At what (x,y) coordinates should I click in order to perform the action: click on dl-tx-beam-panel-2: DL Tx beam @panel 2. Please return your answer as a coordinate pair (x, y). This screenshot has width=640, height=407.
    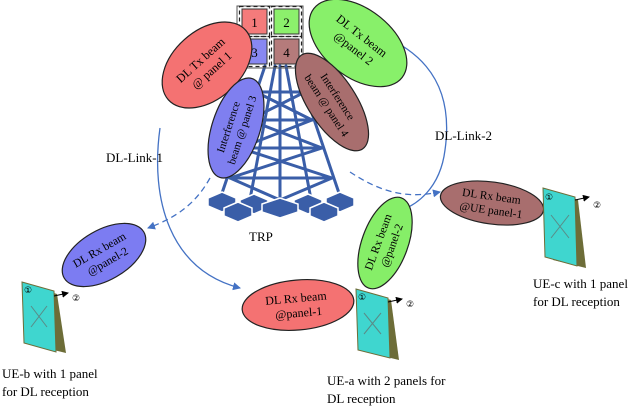
    Looking at the image, I should click on (358, 44).